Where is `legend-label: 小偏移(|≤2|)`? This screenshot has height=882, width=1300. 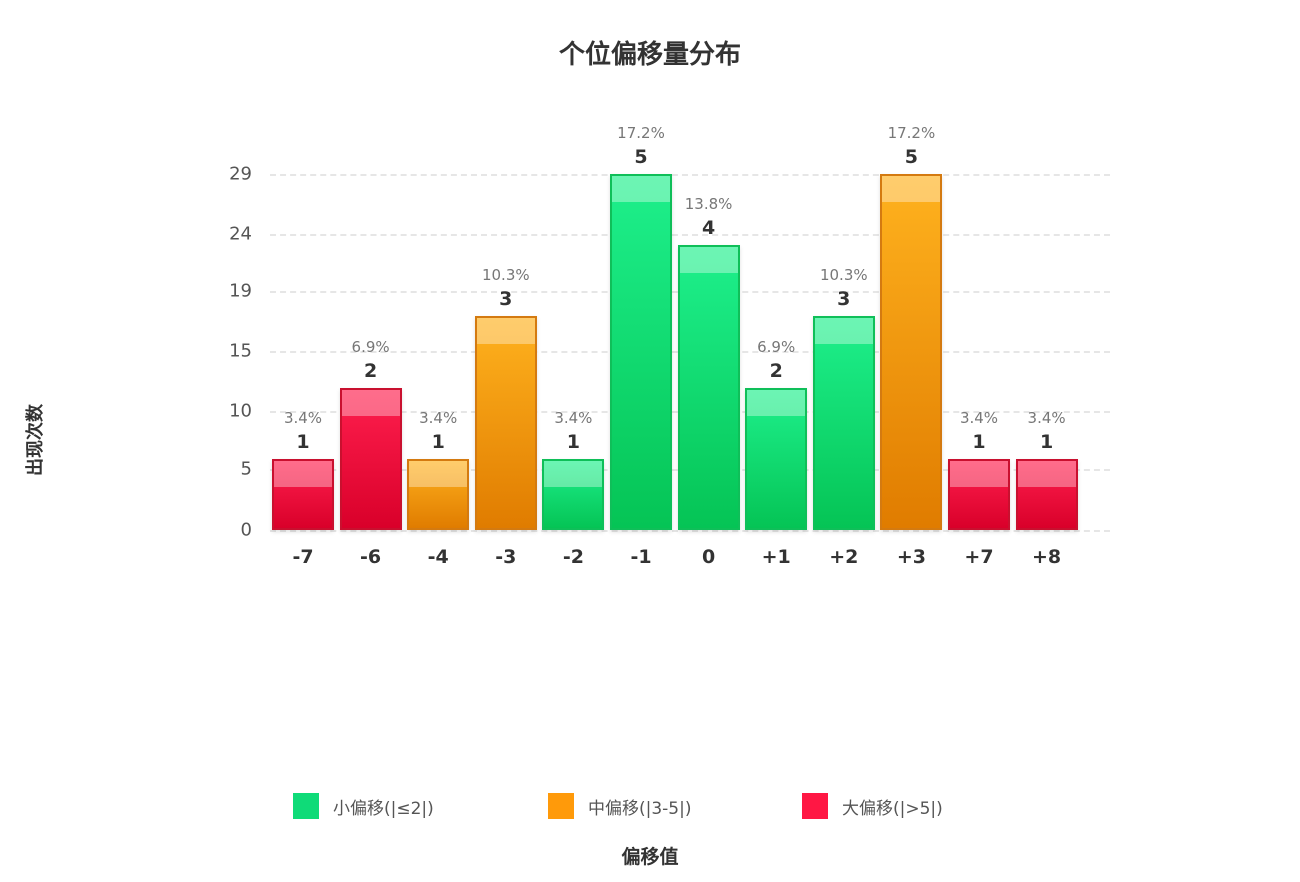 legend-label: 小偏移(|≤2|) is located at coordinates (383, 808).